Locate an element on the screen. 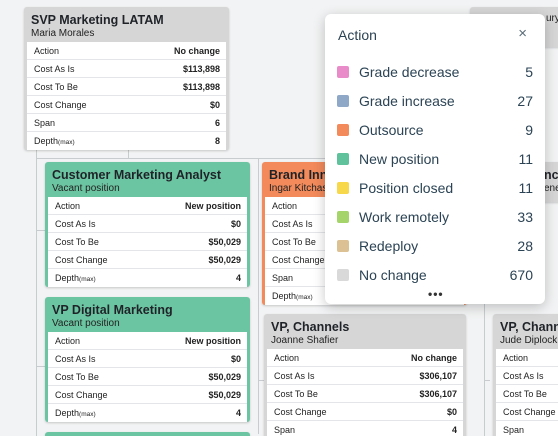  card-row-span: Span 6 is located at coordinates (126, 123).